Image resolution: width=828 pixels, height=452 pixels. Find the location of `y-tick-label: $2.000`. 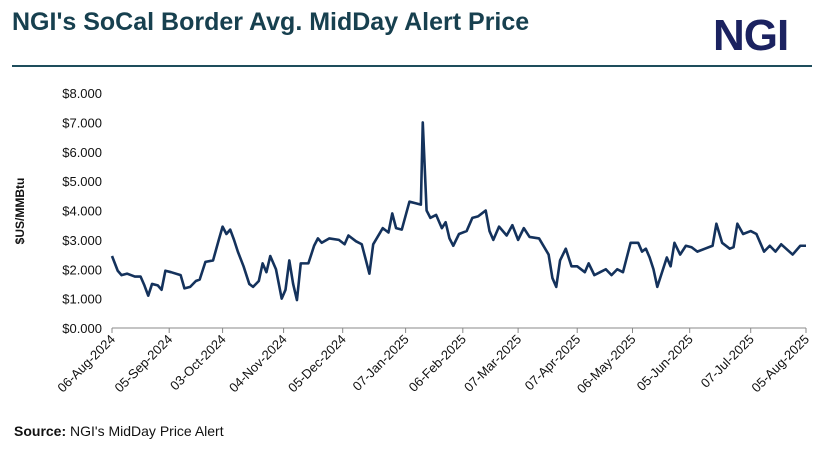

y-tick-label: $2.000 is located at coordinates (82, 269).